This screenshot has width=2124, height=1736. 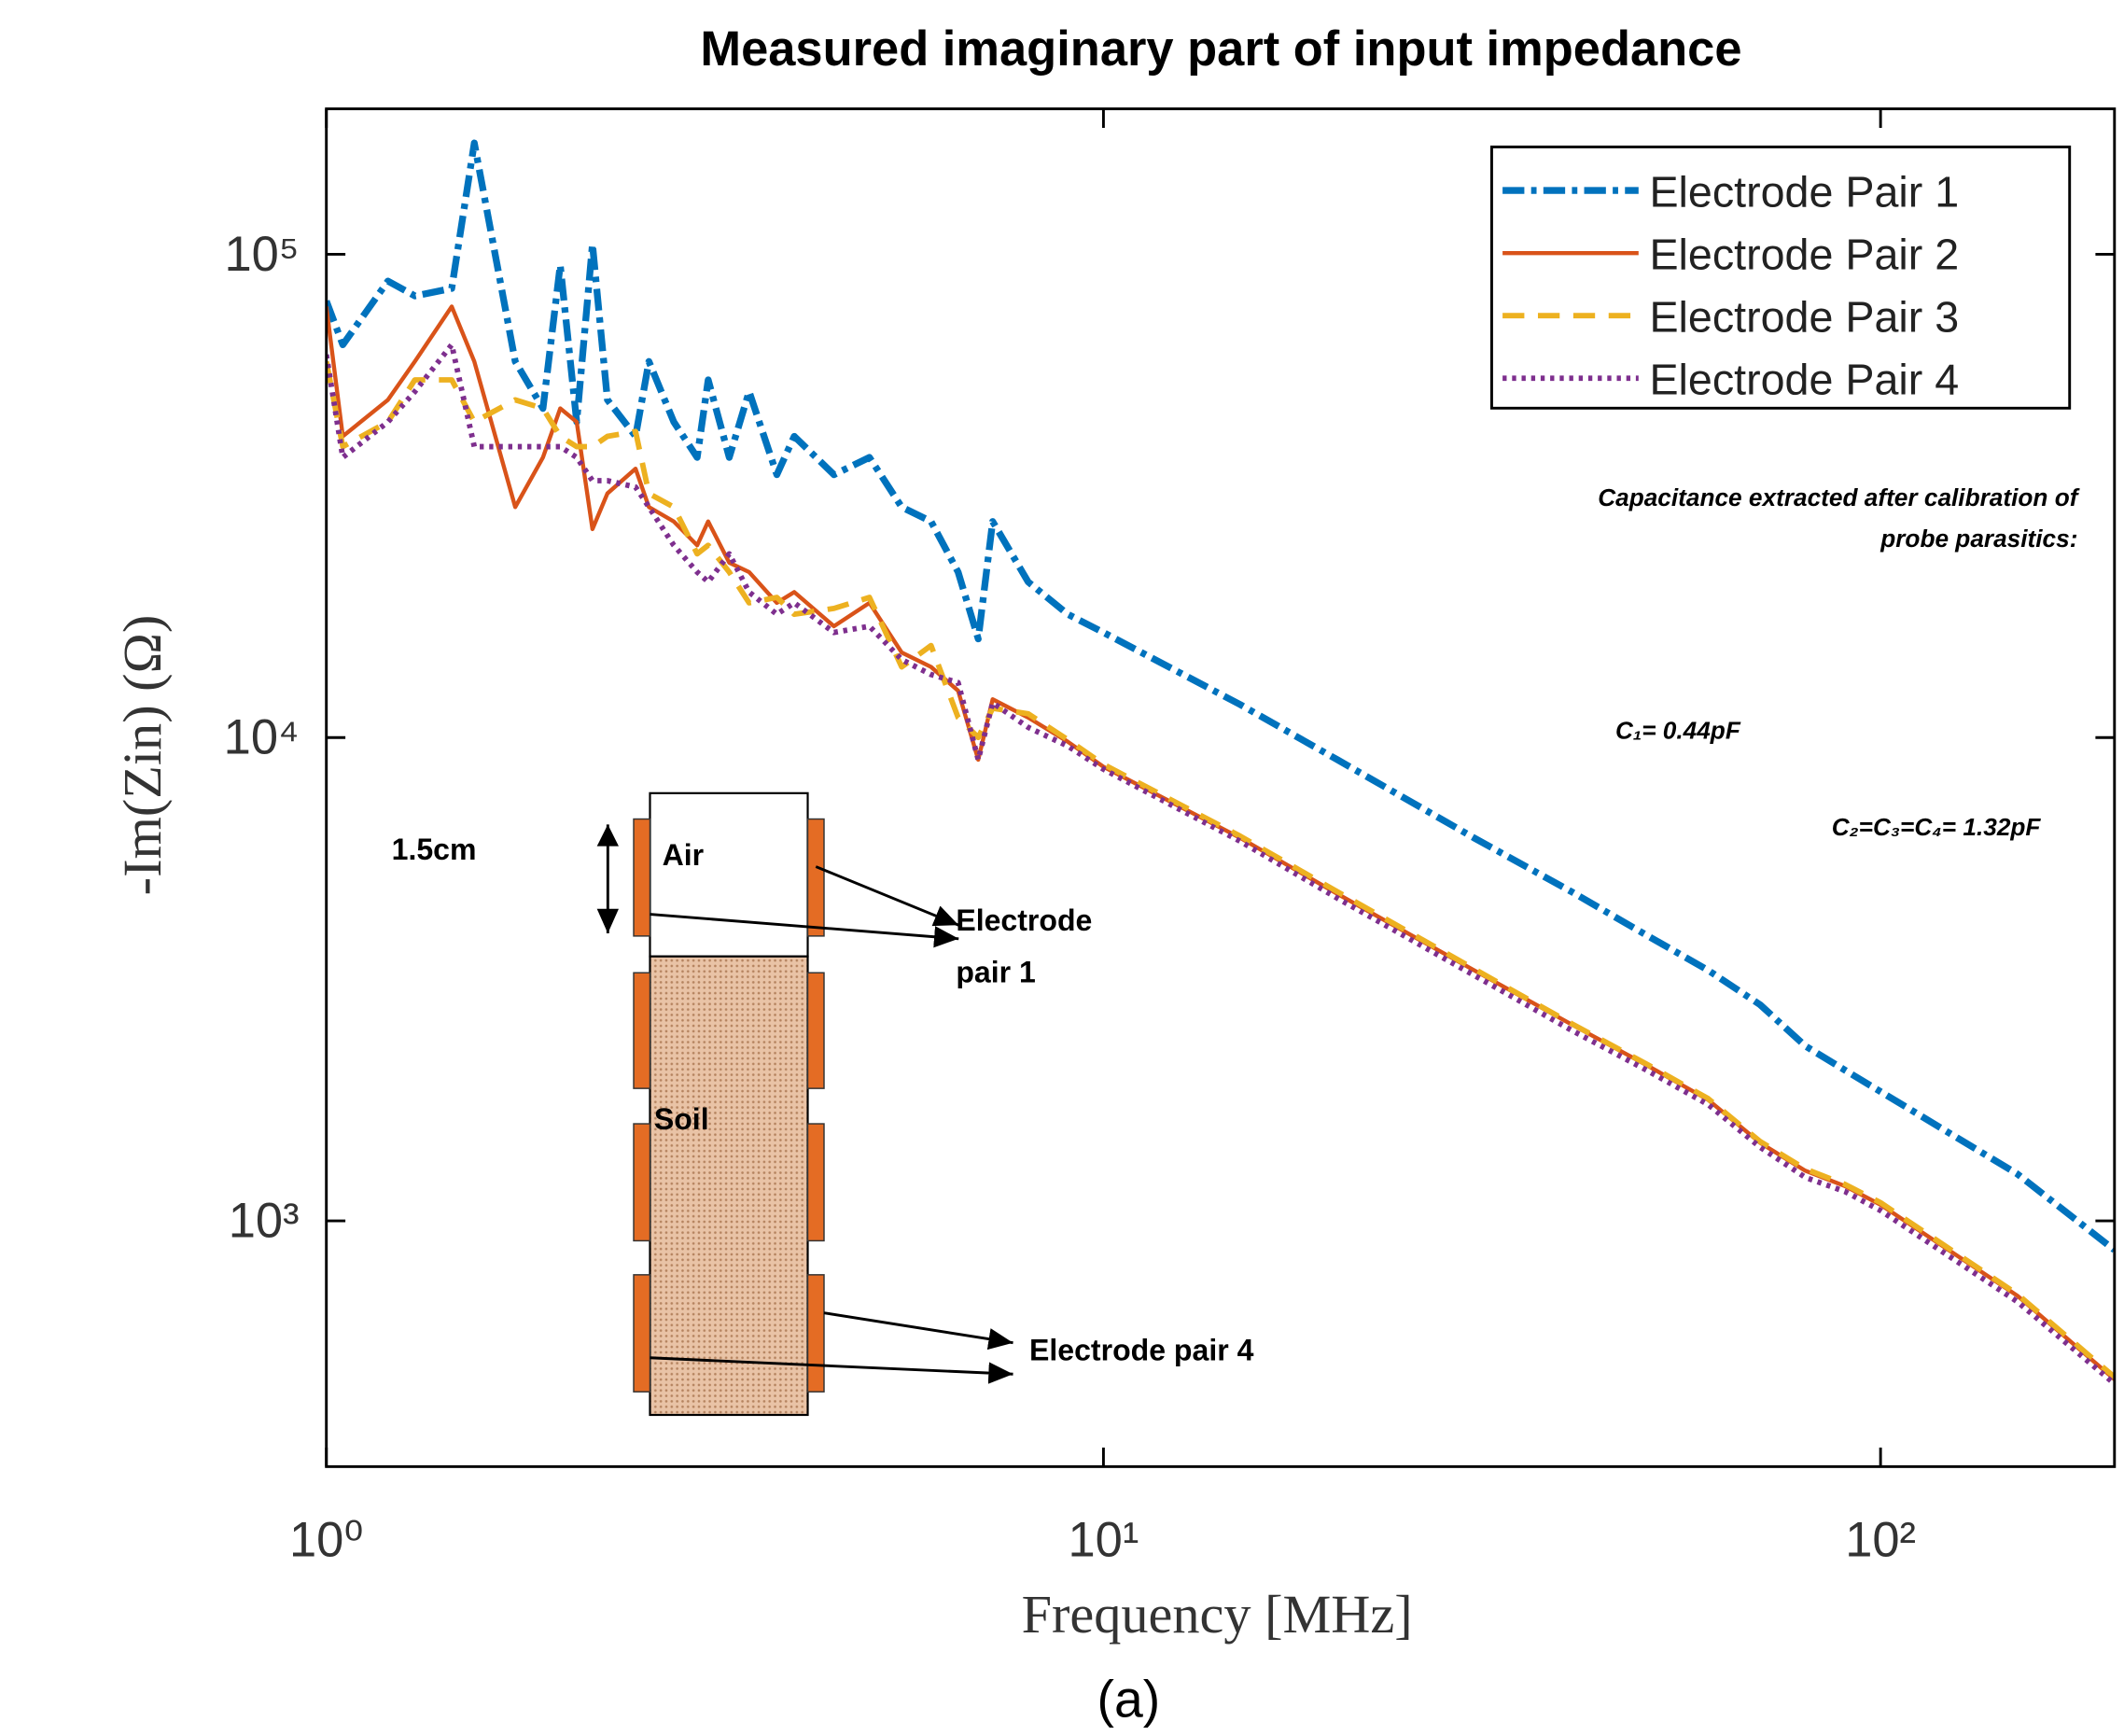 I want to click on soil-label: Soil, so click(x=682, y=1119).